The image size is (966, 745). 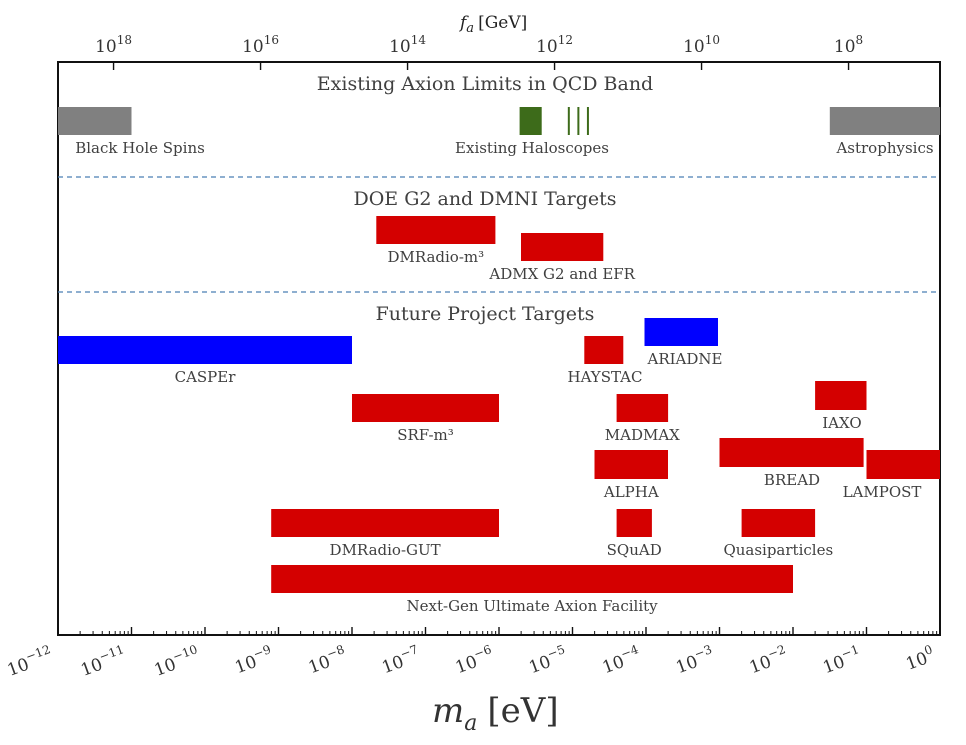 What do you see at coordinates (436, 230) in the screenshot?
I see `bar-dmradio-m-` at bounding box center [436, 230].